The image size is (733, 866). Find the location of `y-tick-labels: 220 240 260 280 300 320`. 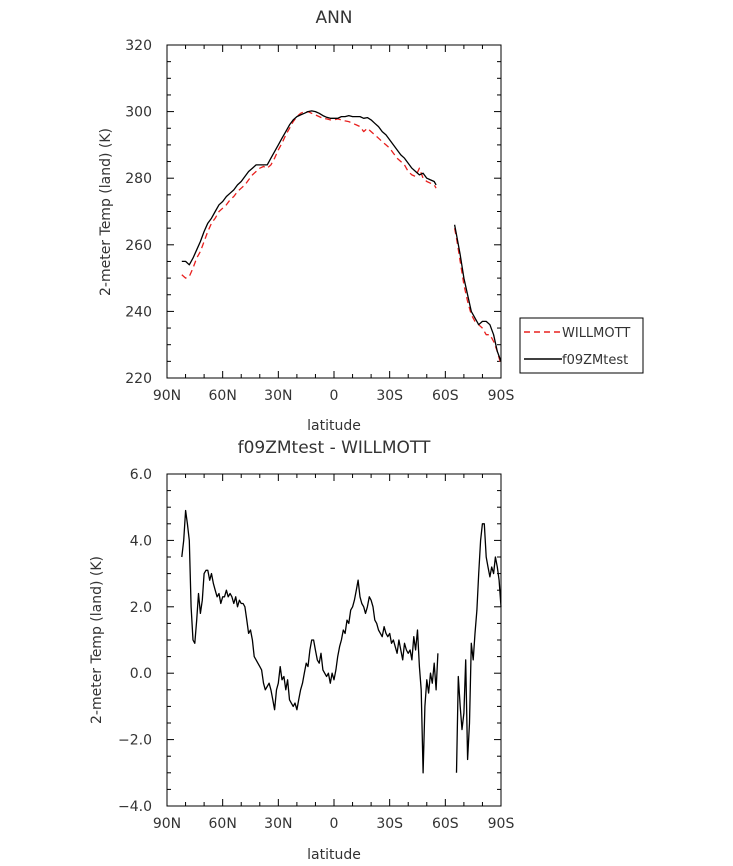

y-tick-labels: 220 240 260 280 300 320 is located at coordinates (138, 212).